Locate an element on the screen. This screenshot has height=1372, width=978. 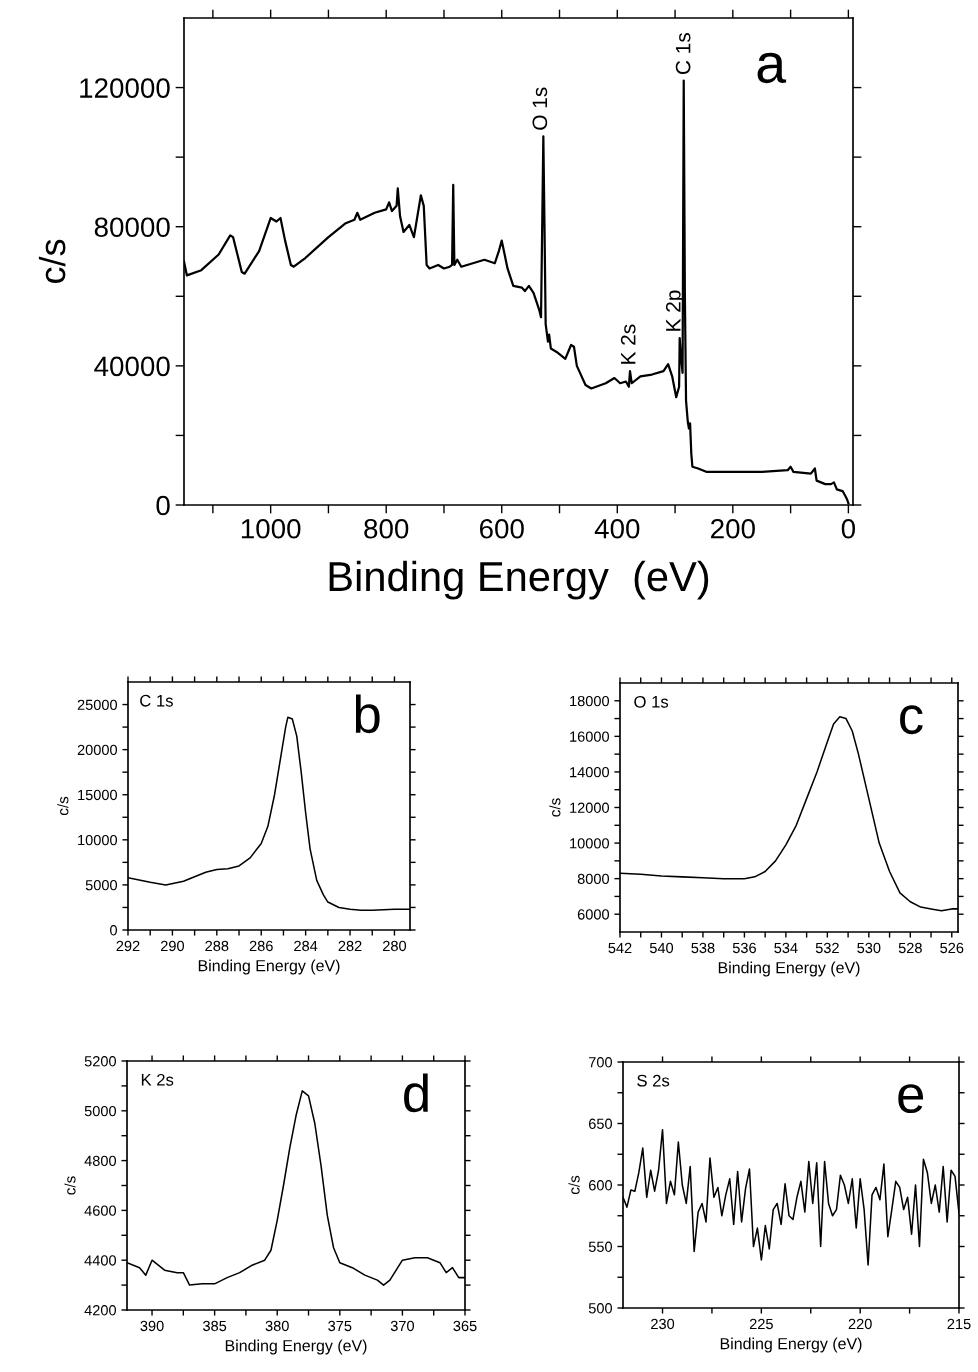
annotation: e is located at coordinates (911, 1099).